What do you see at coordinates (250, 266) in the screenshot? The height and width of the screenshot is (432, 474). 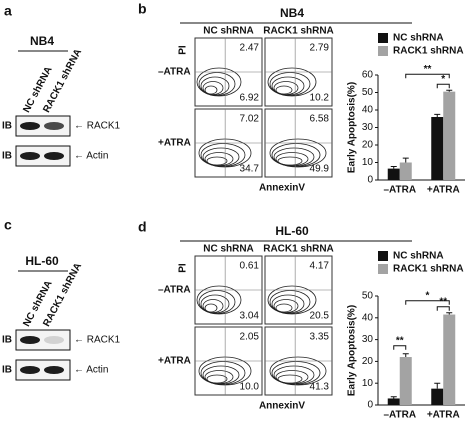 I see `quadrant-value: 0.61` at bounding box center [250, 266].